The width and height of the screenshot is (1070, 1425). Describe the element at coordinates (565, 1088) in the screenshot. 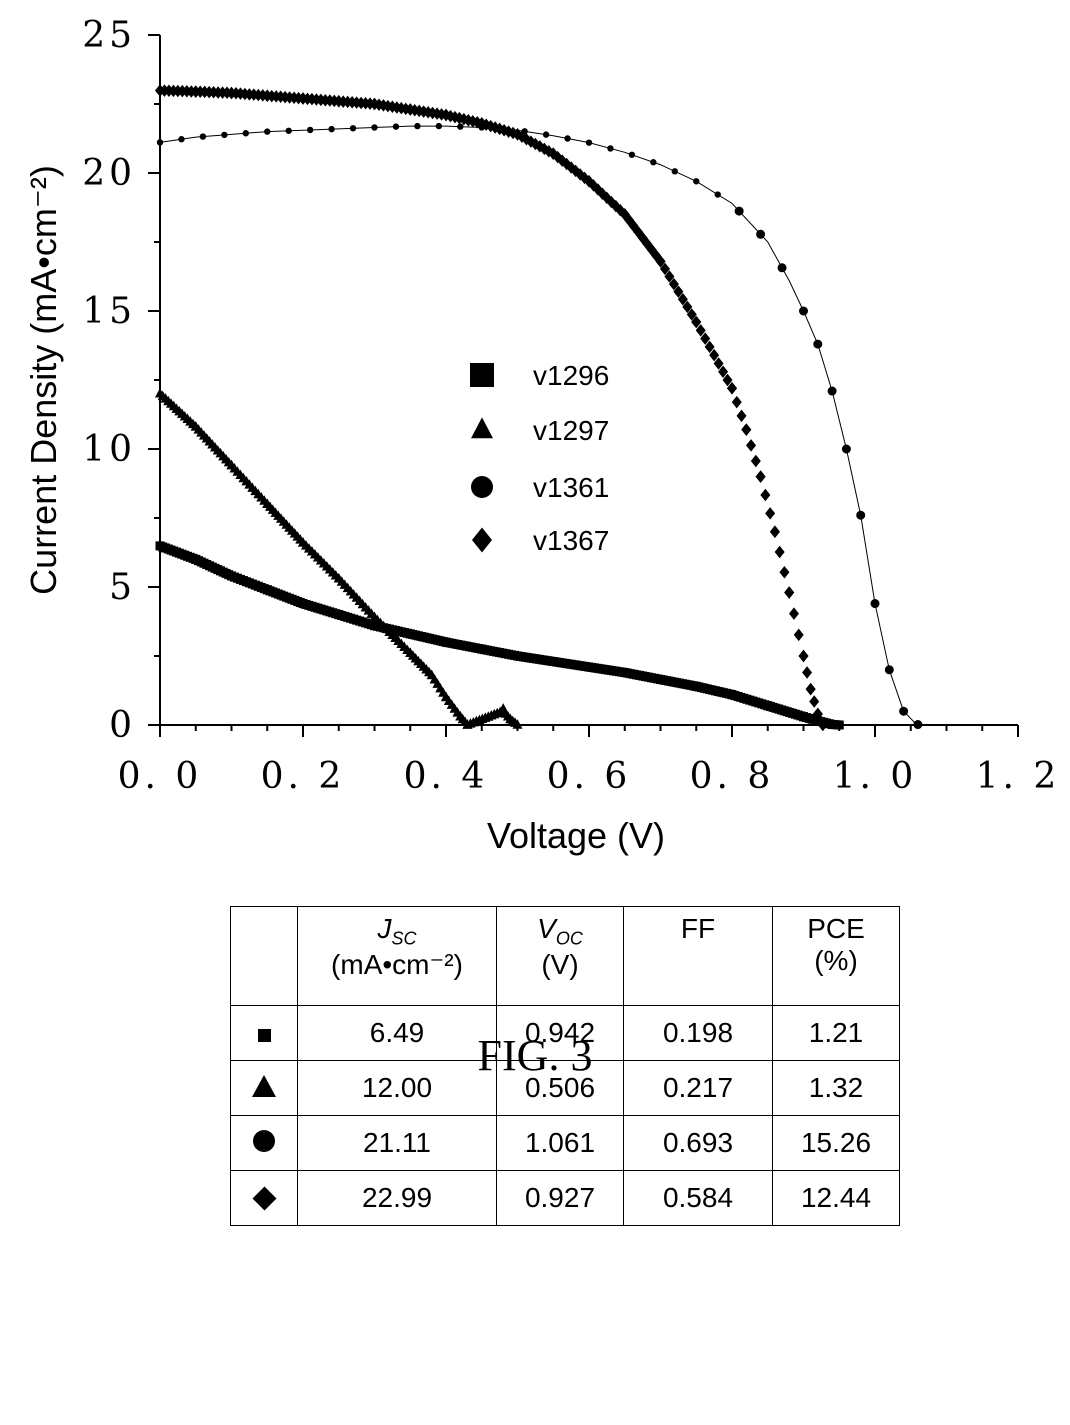

I see `table-row: 12.00 0.506 0.217 1.32` at that location.